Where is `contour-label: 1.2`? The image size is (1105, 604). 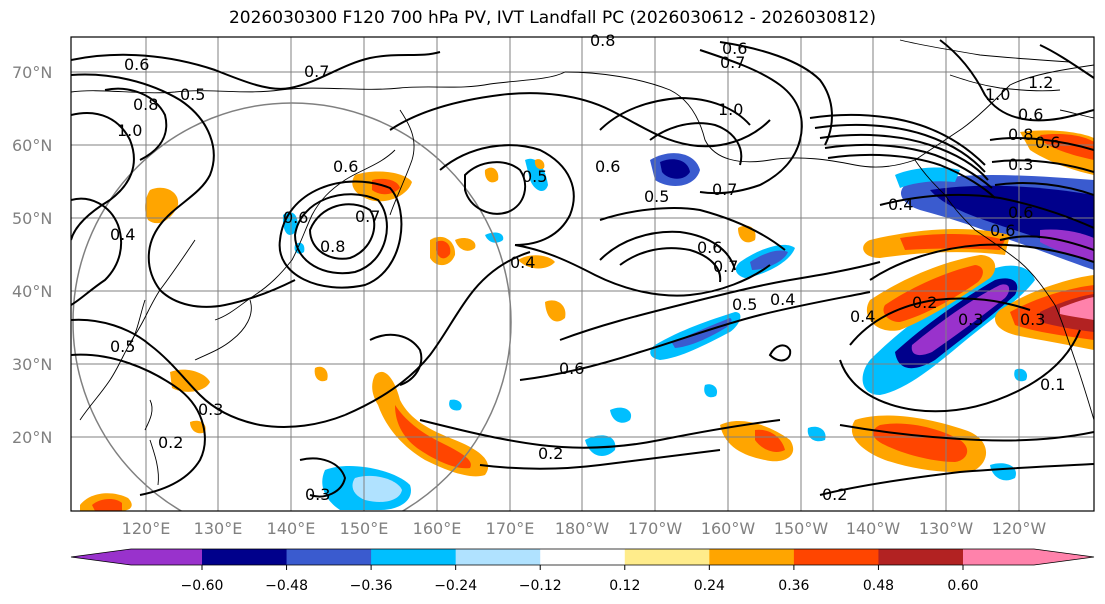
contour-label: 1.2 is located at coordinates (1040, 82).